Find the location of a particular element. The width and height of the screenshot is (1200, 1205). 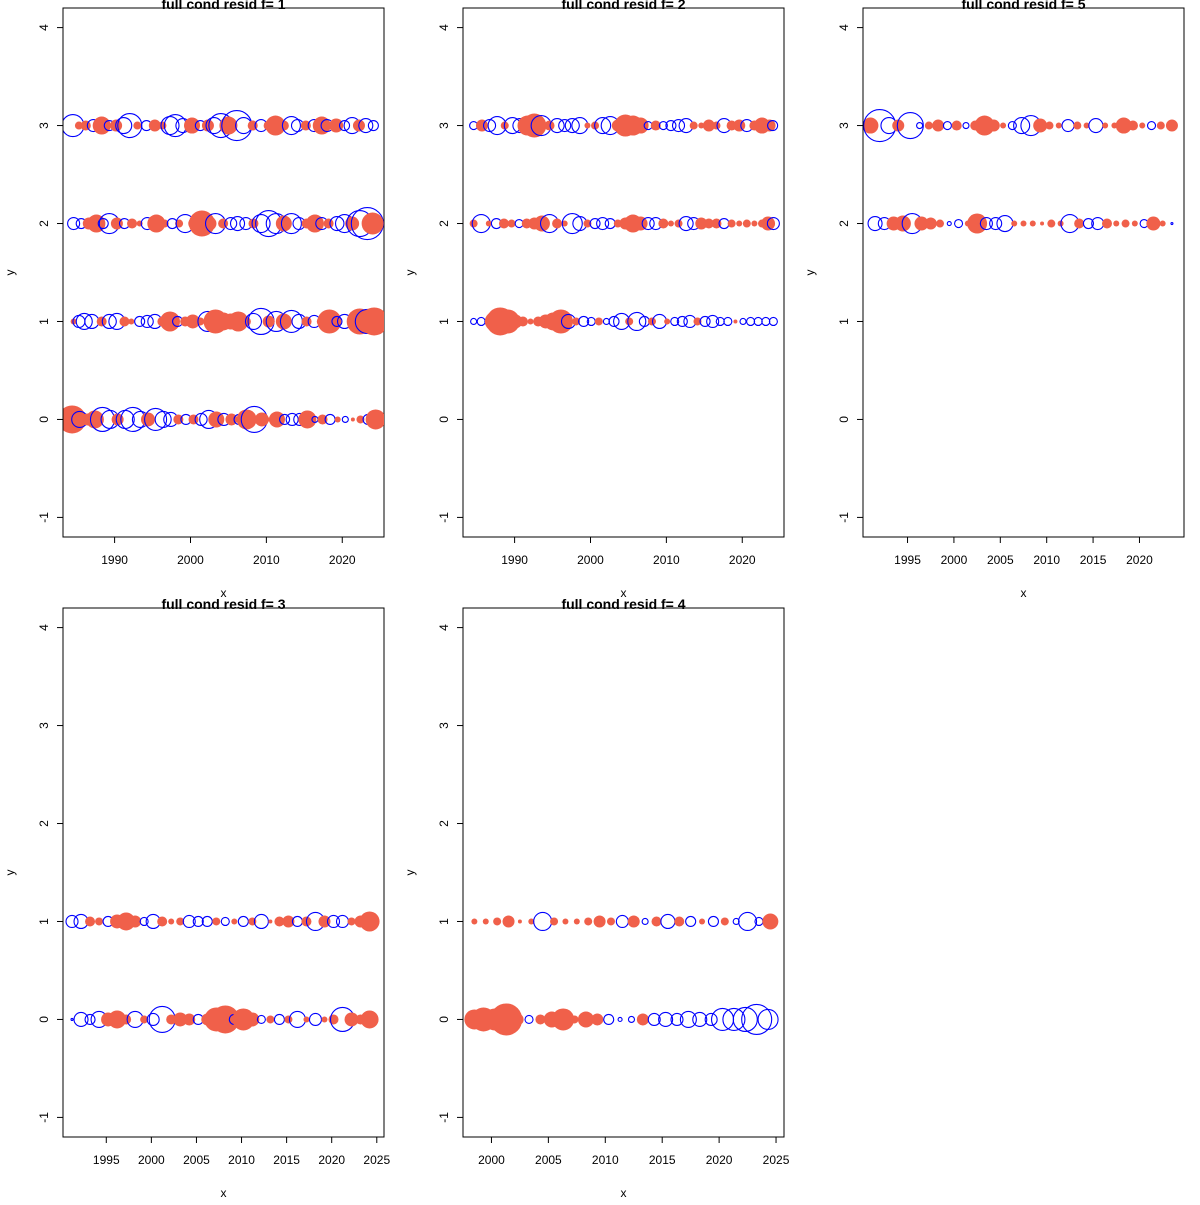

y-tick-label: 4 is located at coordinates (44, 627).